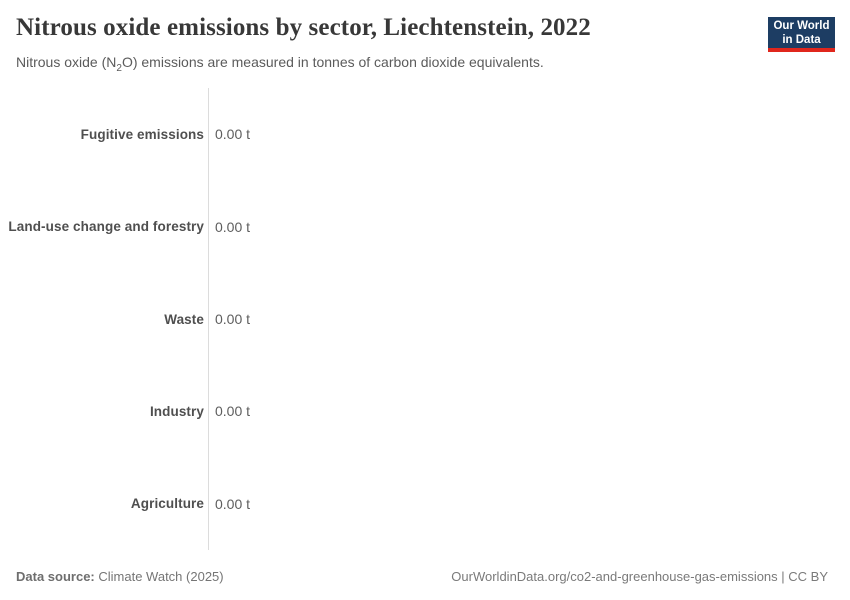 Image resolution: width=850 pixels, height=600 pixels. What do you see at coordinates (208, 319) in the screenshot?
I see `y-axis-line` at bounding box center [208, 319].